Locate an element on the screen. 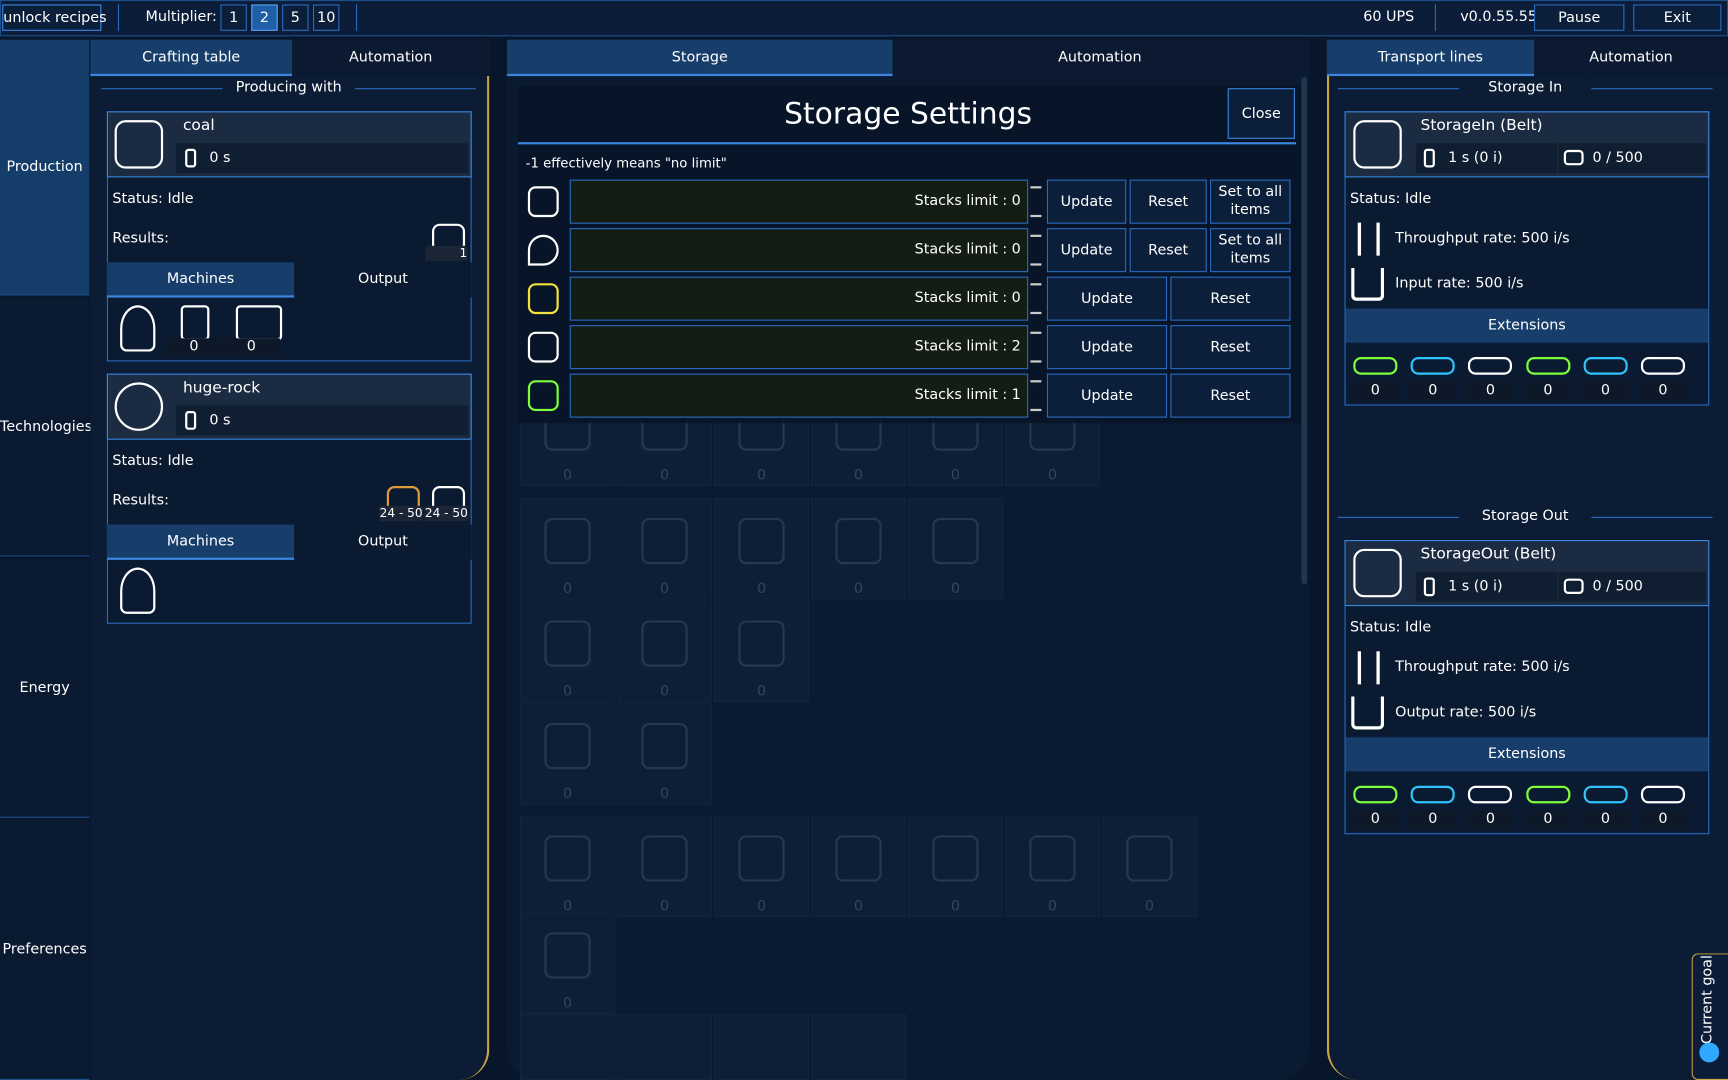 The height and width of the screenshot is (1080, 1728). sidebar-item: Technologies is located at coordinates (46, 427).